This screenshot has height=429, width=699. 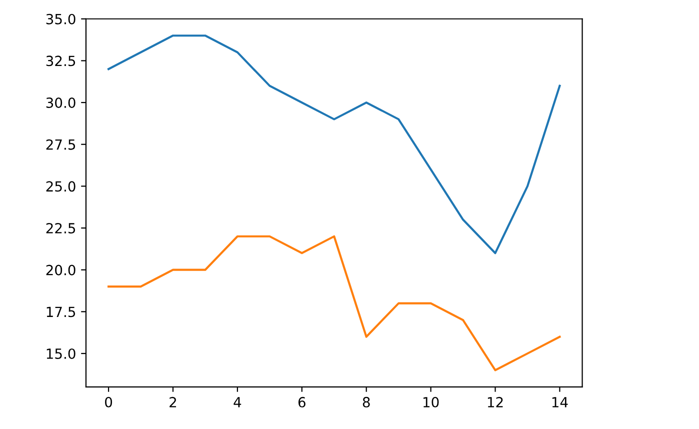 I want to click on x-tick-label: 4, so click(x=238, y=402).